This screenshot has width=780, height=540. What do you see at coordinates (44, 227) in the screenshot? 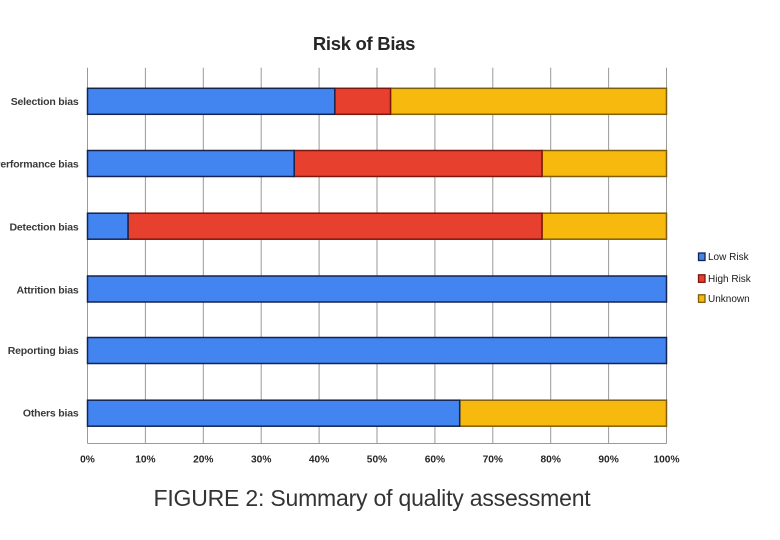
I see `svg-text: Detection bias` at bounding box center [44, 227].